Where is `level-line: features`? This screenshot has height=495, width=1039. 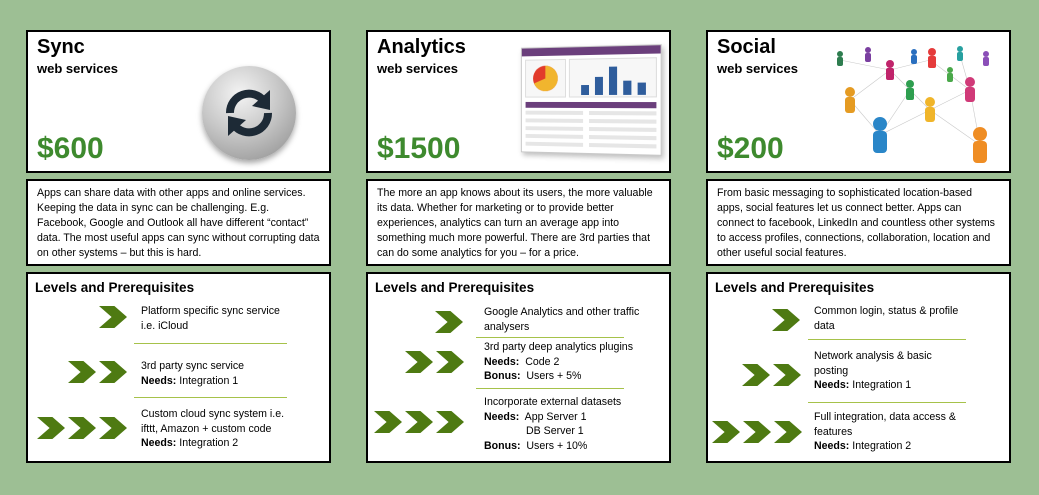 level-line: features is located at coordinates (885, 432).